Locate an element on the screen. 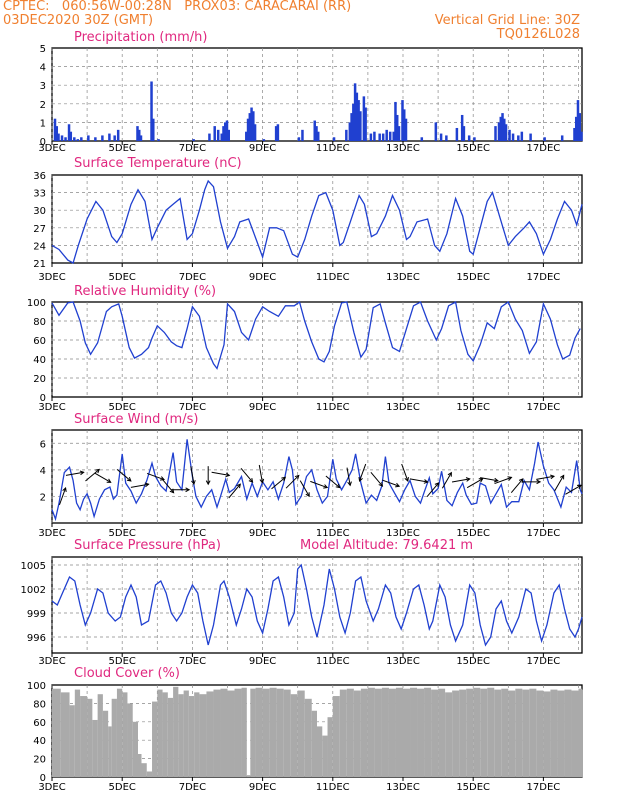  panel-3-xtick-label: 9DEC is located at coordinates (262, 407).